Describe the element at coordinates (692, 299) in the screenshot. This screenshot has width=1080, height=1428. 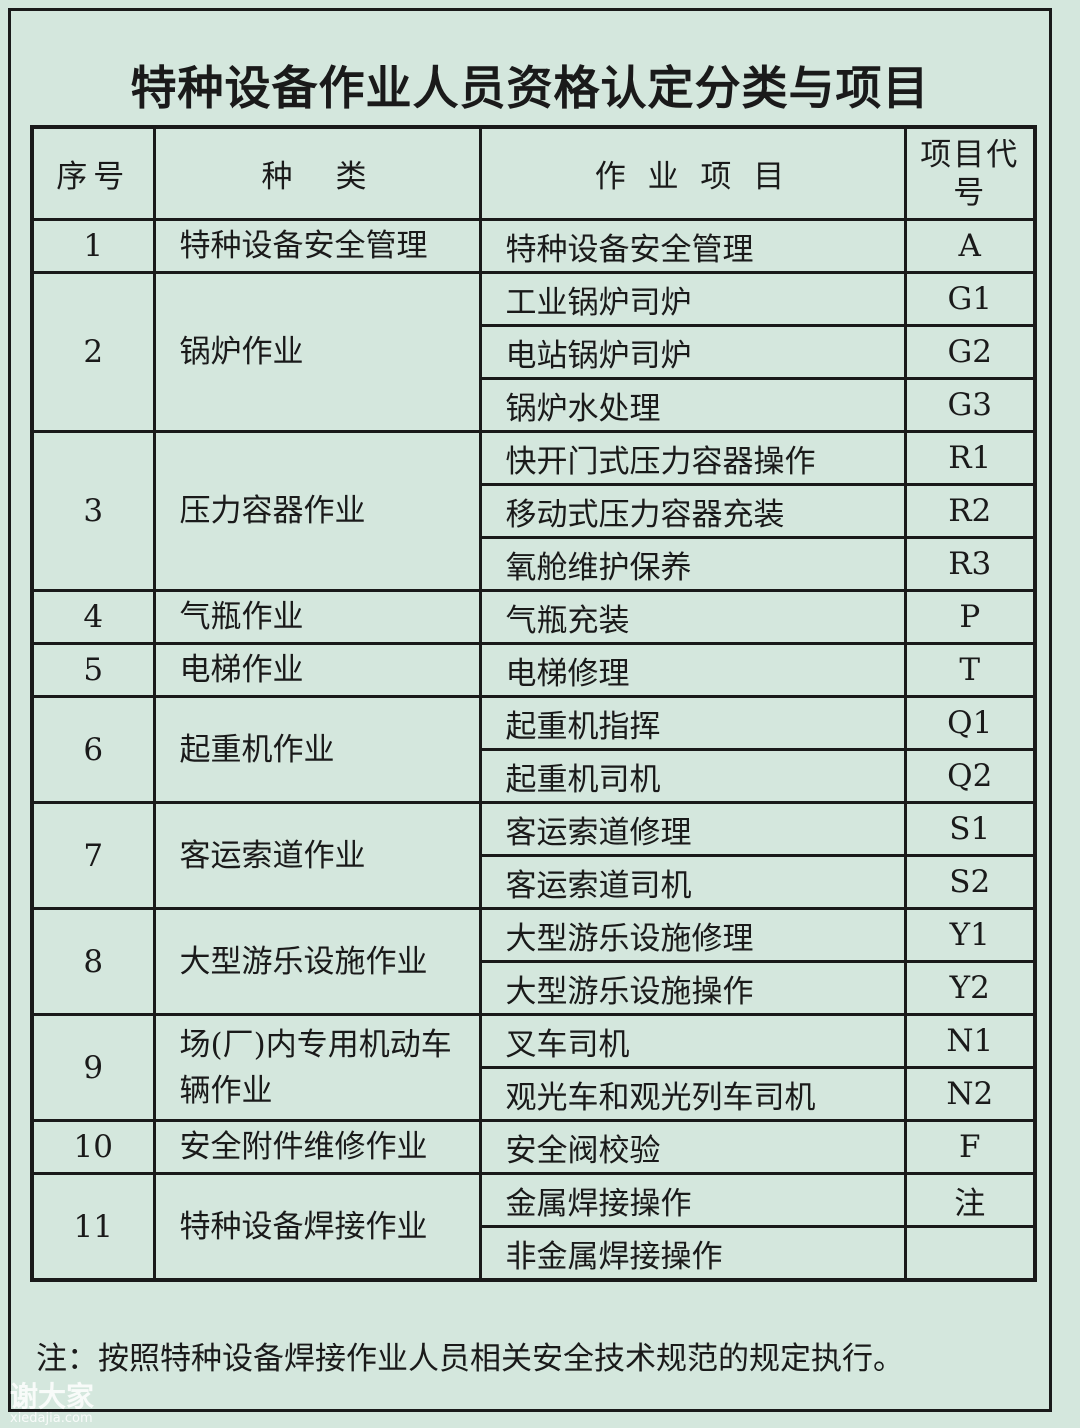
I see `item-cell: 工业锅炉司炉` at that location.